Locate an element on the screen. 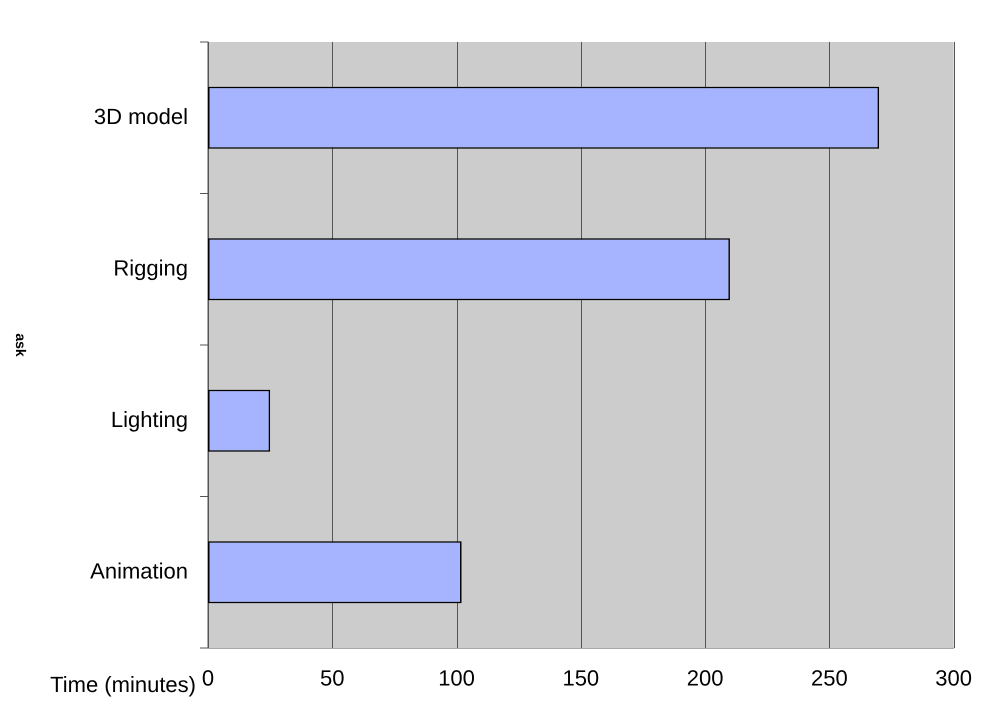 The height and width of the screenshot is (720, 982). x-tick-label: 100 is located at coordinates (456, 677).